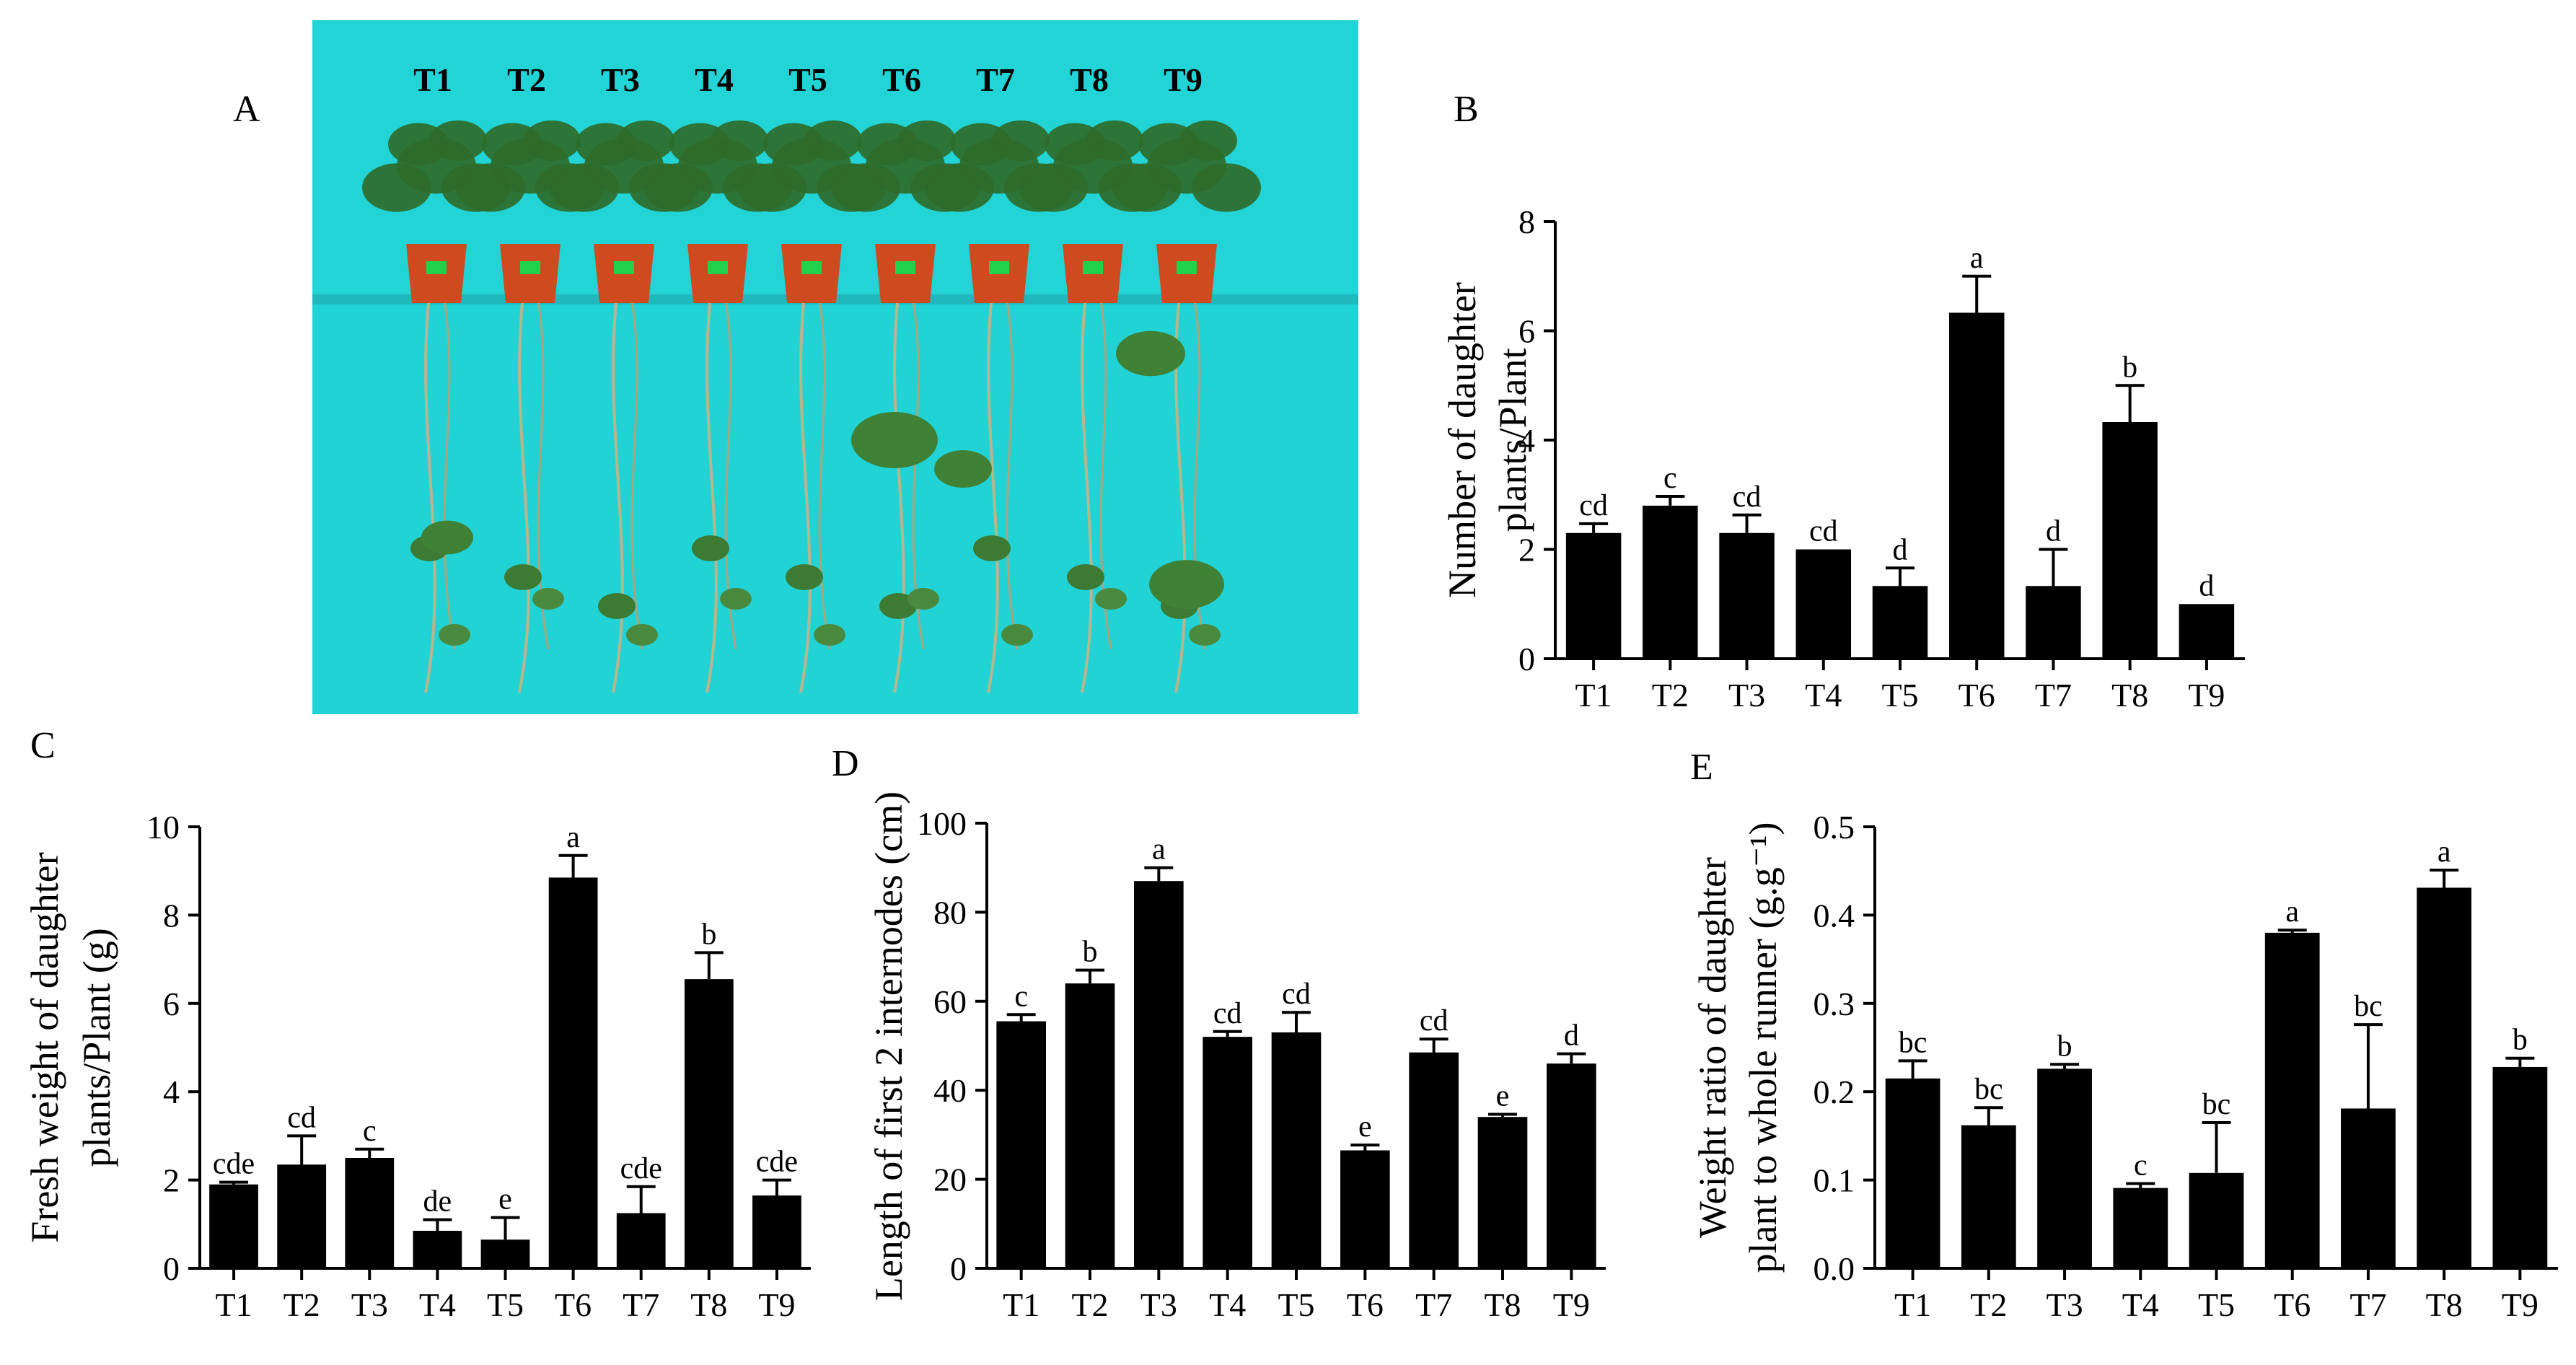 Image resolution: width=2576 pixels, height=1365 pixels. What do you see at coordinates (1834, 827) in the screenshot?
I see `y-tick-label: 0.5` at bounding box center [1834, 827].